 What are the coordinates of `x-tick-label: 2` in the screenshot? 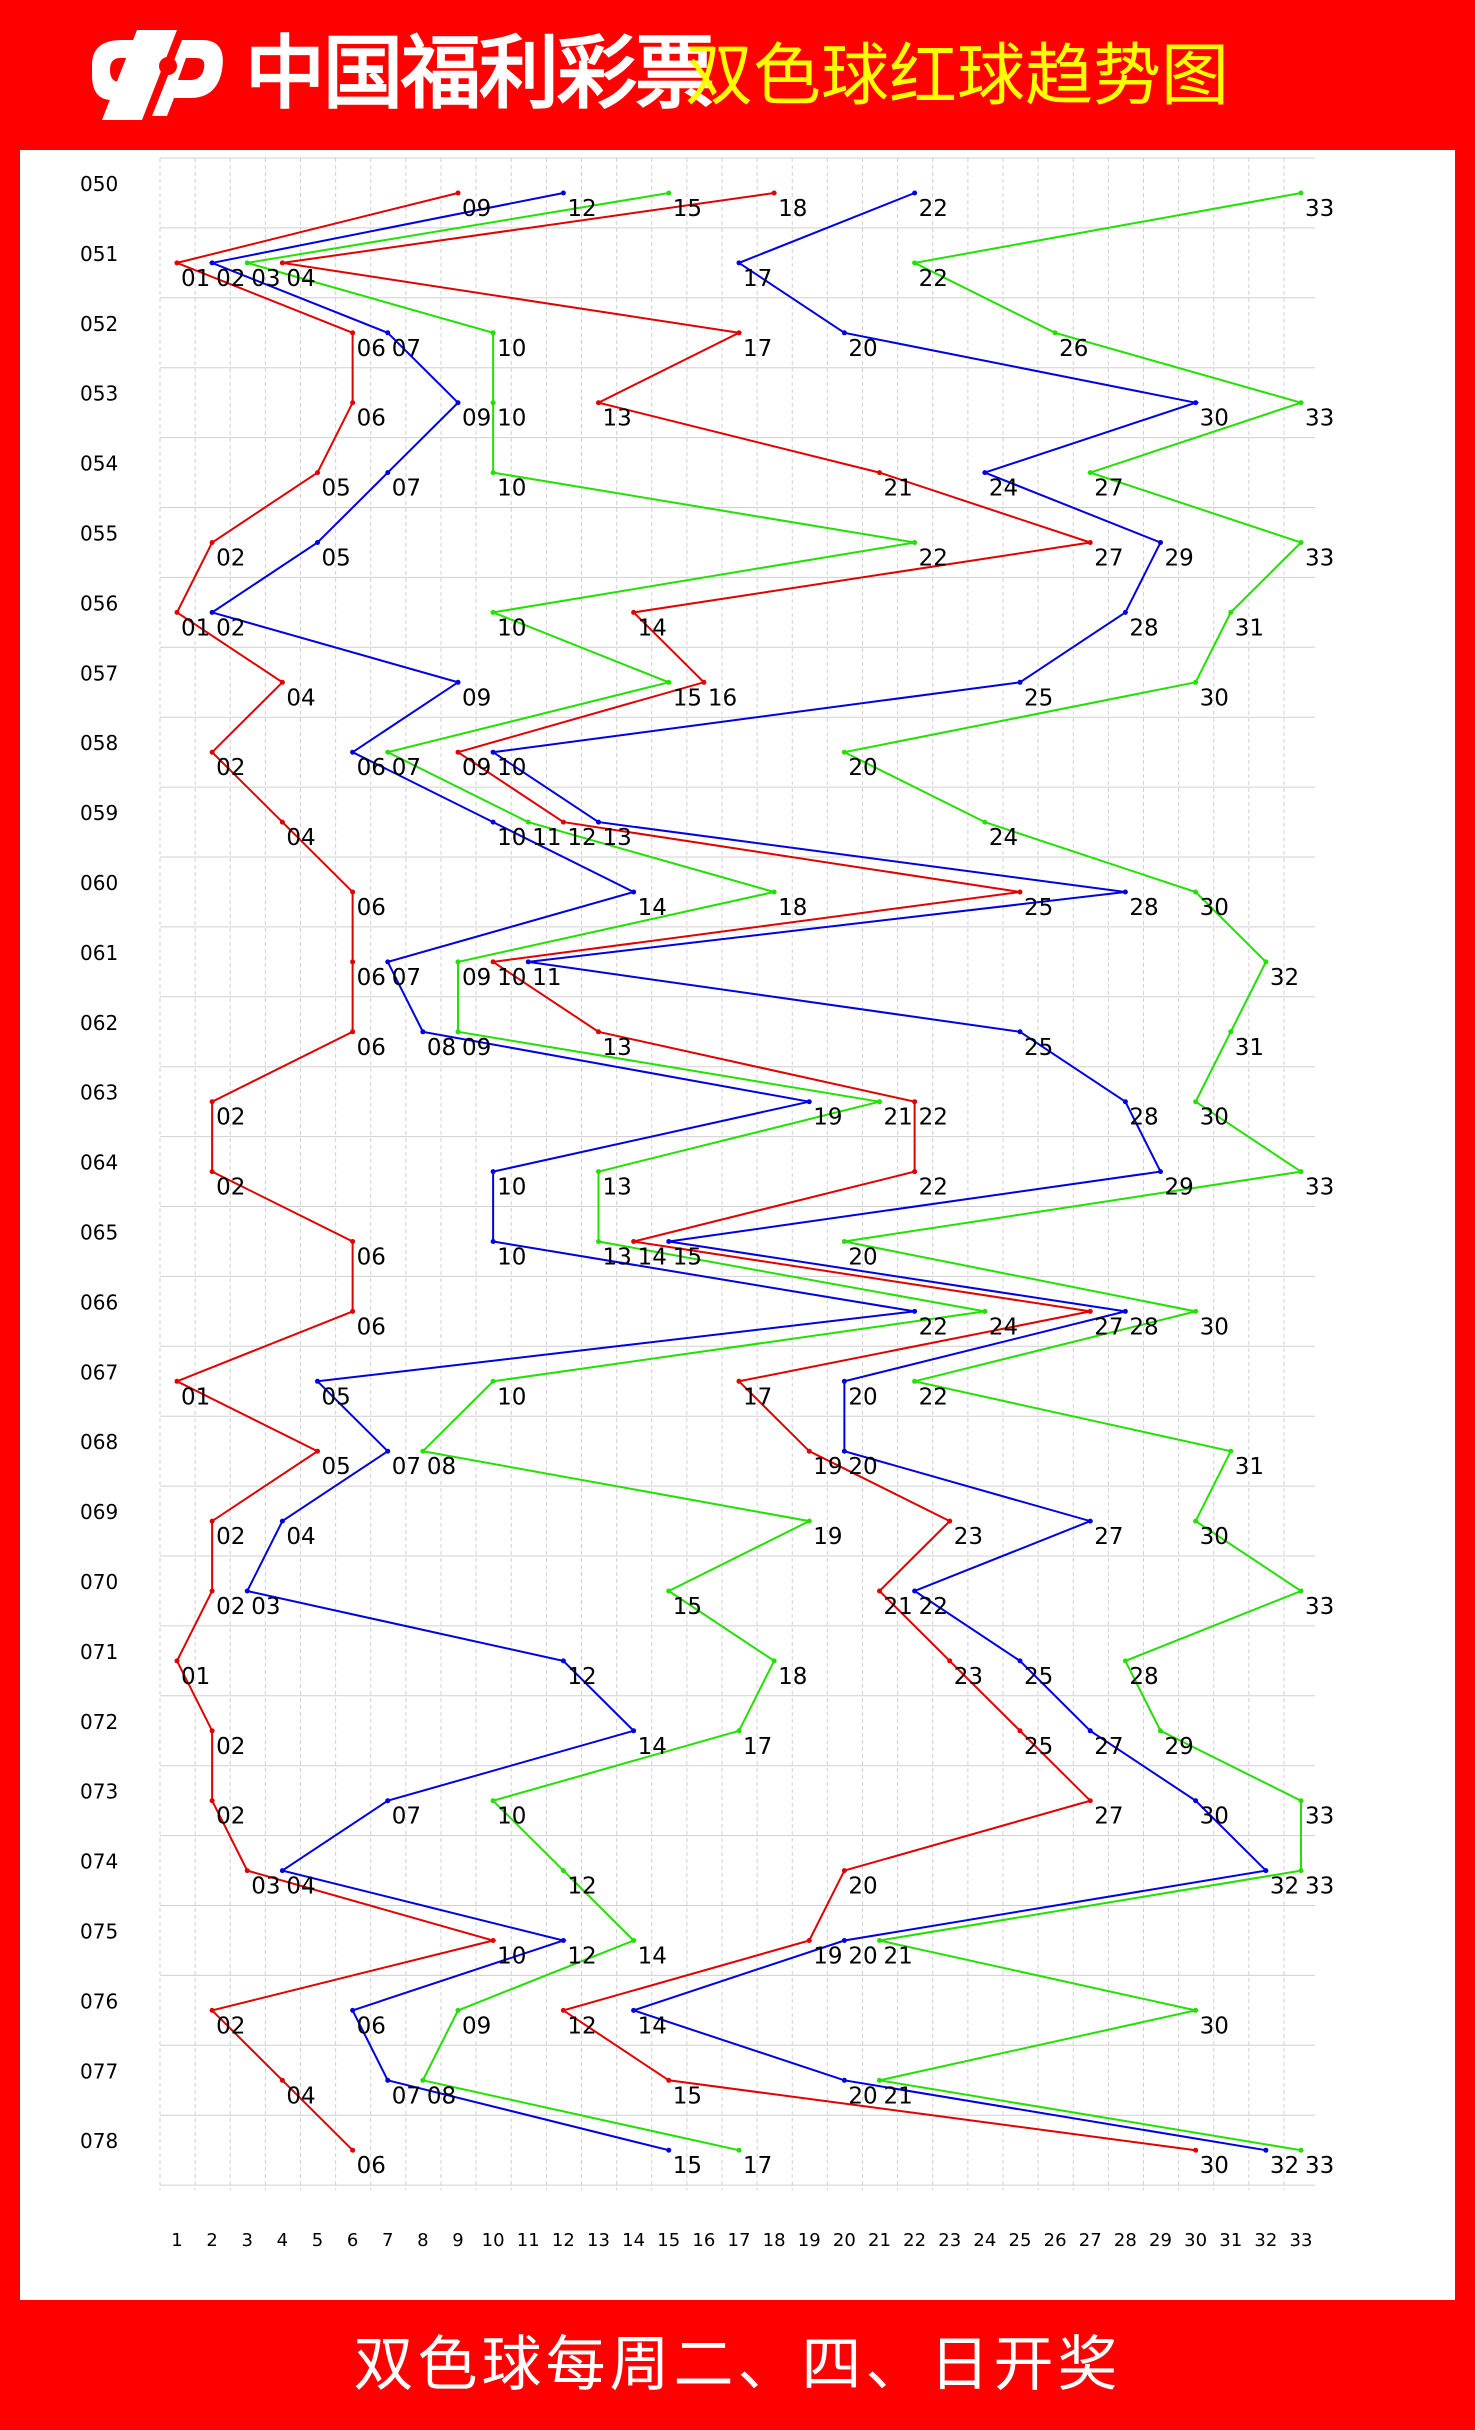 It's located at (211, 2240).